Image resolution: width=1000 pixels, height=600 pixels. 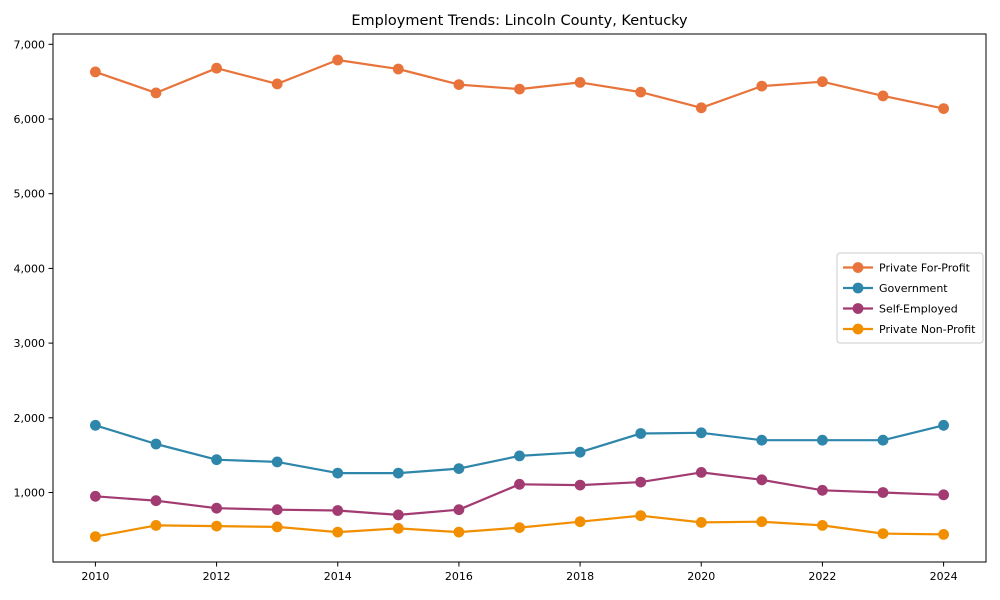 I want to click on legend-label-self-employed: Self-Employed, so click(x=918, y=309).